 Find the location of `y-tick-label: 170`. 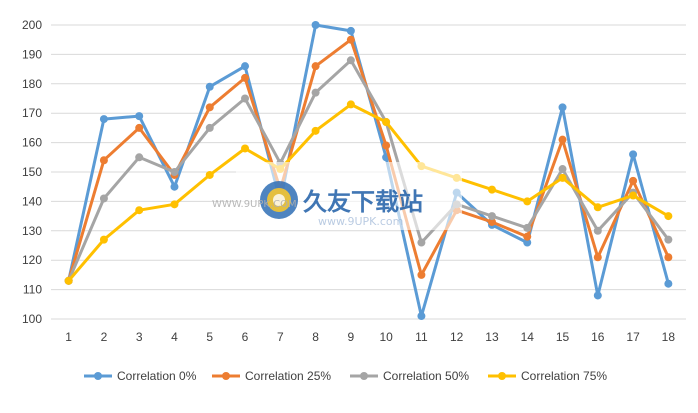

y-tick-label: 170 is located at coordinates (32, 113).